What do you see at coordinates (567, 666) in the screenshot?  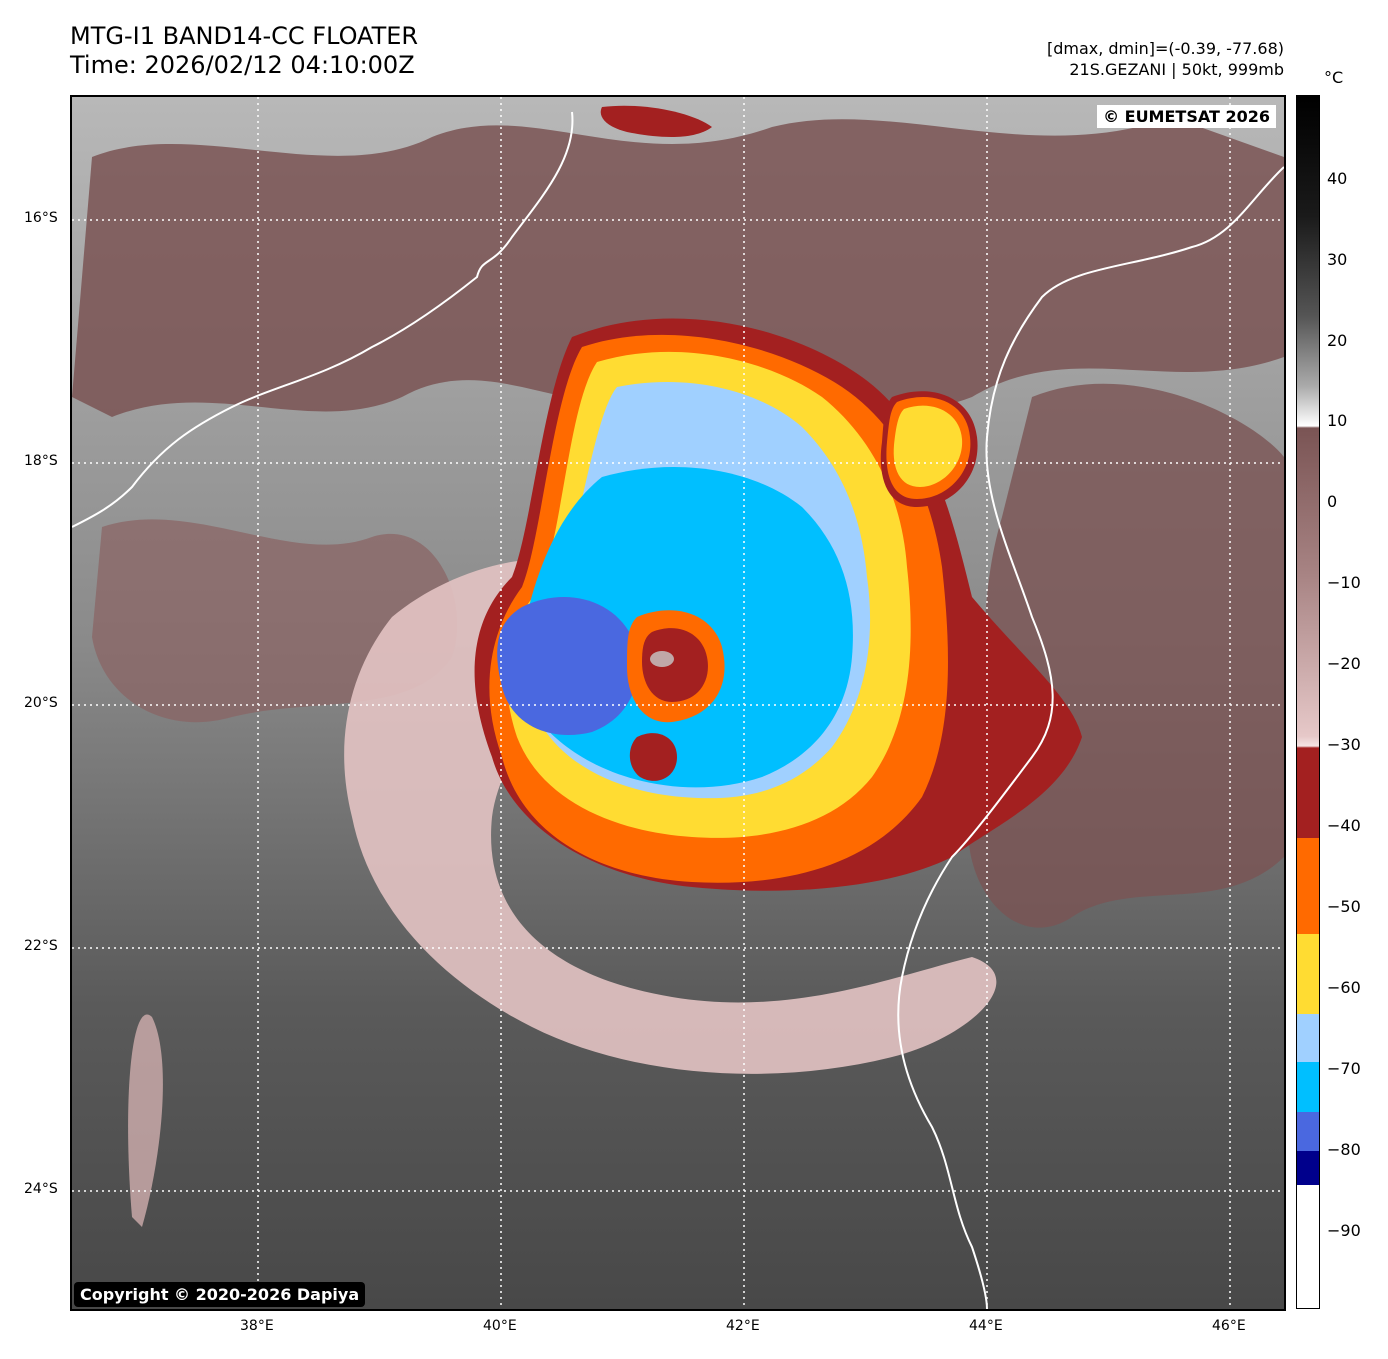 I see `core-royal-blue` at bounding box center [567, 666].